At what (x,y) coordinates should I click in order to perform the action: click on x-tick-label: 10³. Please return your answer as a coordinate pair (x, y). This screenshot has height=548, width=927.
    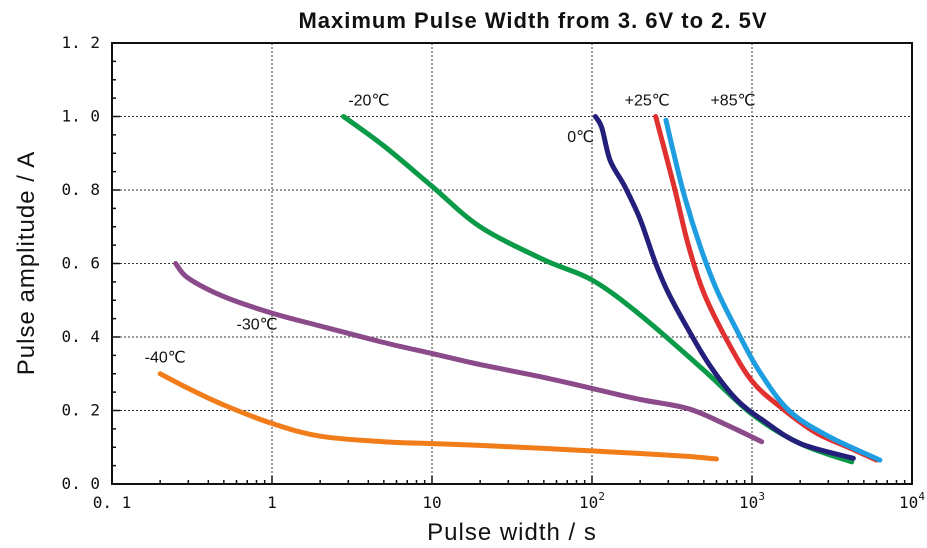
    Looking at the image, I should click on (752, 501).